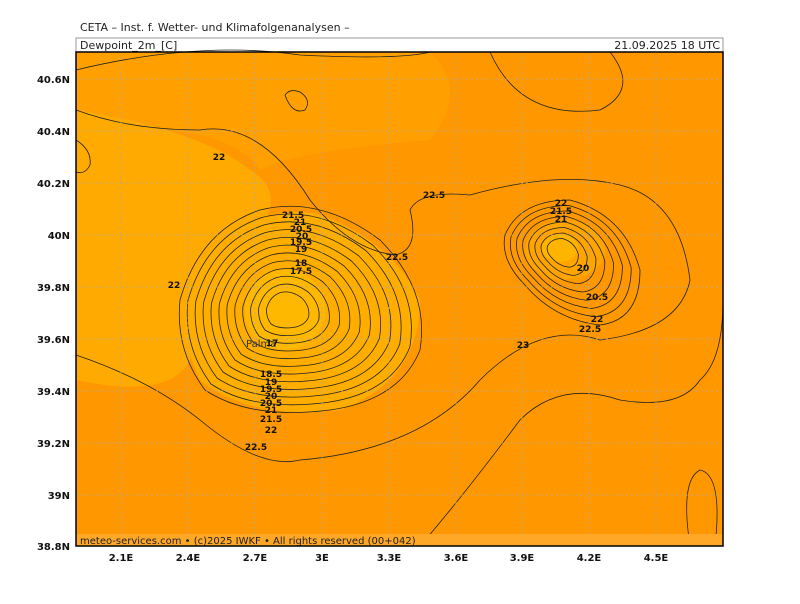 Image resolution: width=800 pixels, height=604 pixels. I want to click on contour-label: 17, so click(272, 344).